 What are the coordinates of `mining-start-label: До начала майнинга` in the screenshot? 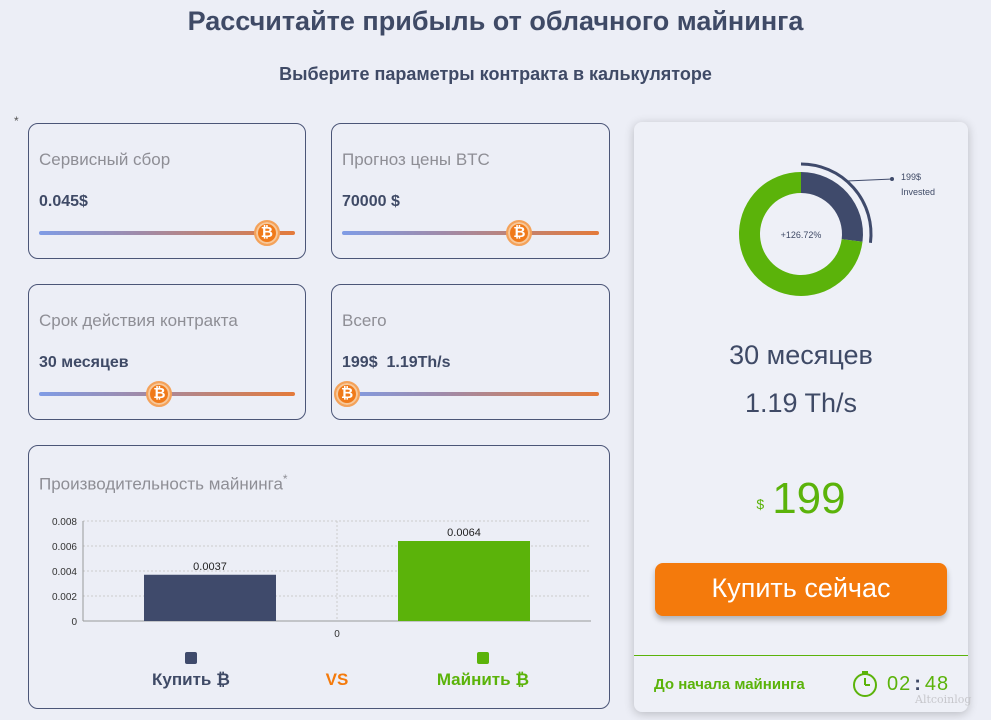 It's located at (729, 684).